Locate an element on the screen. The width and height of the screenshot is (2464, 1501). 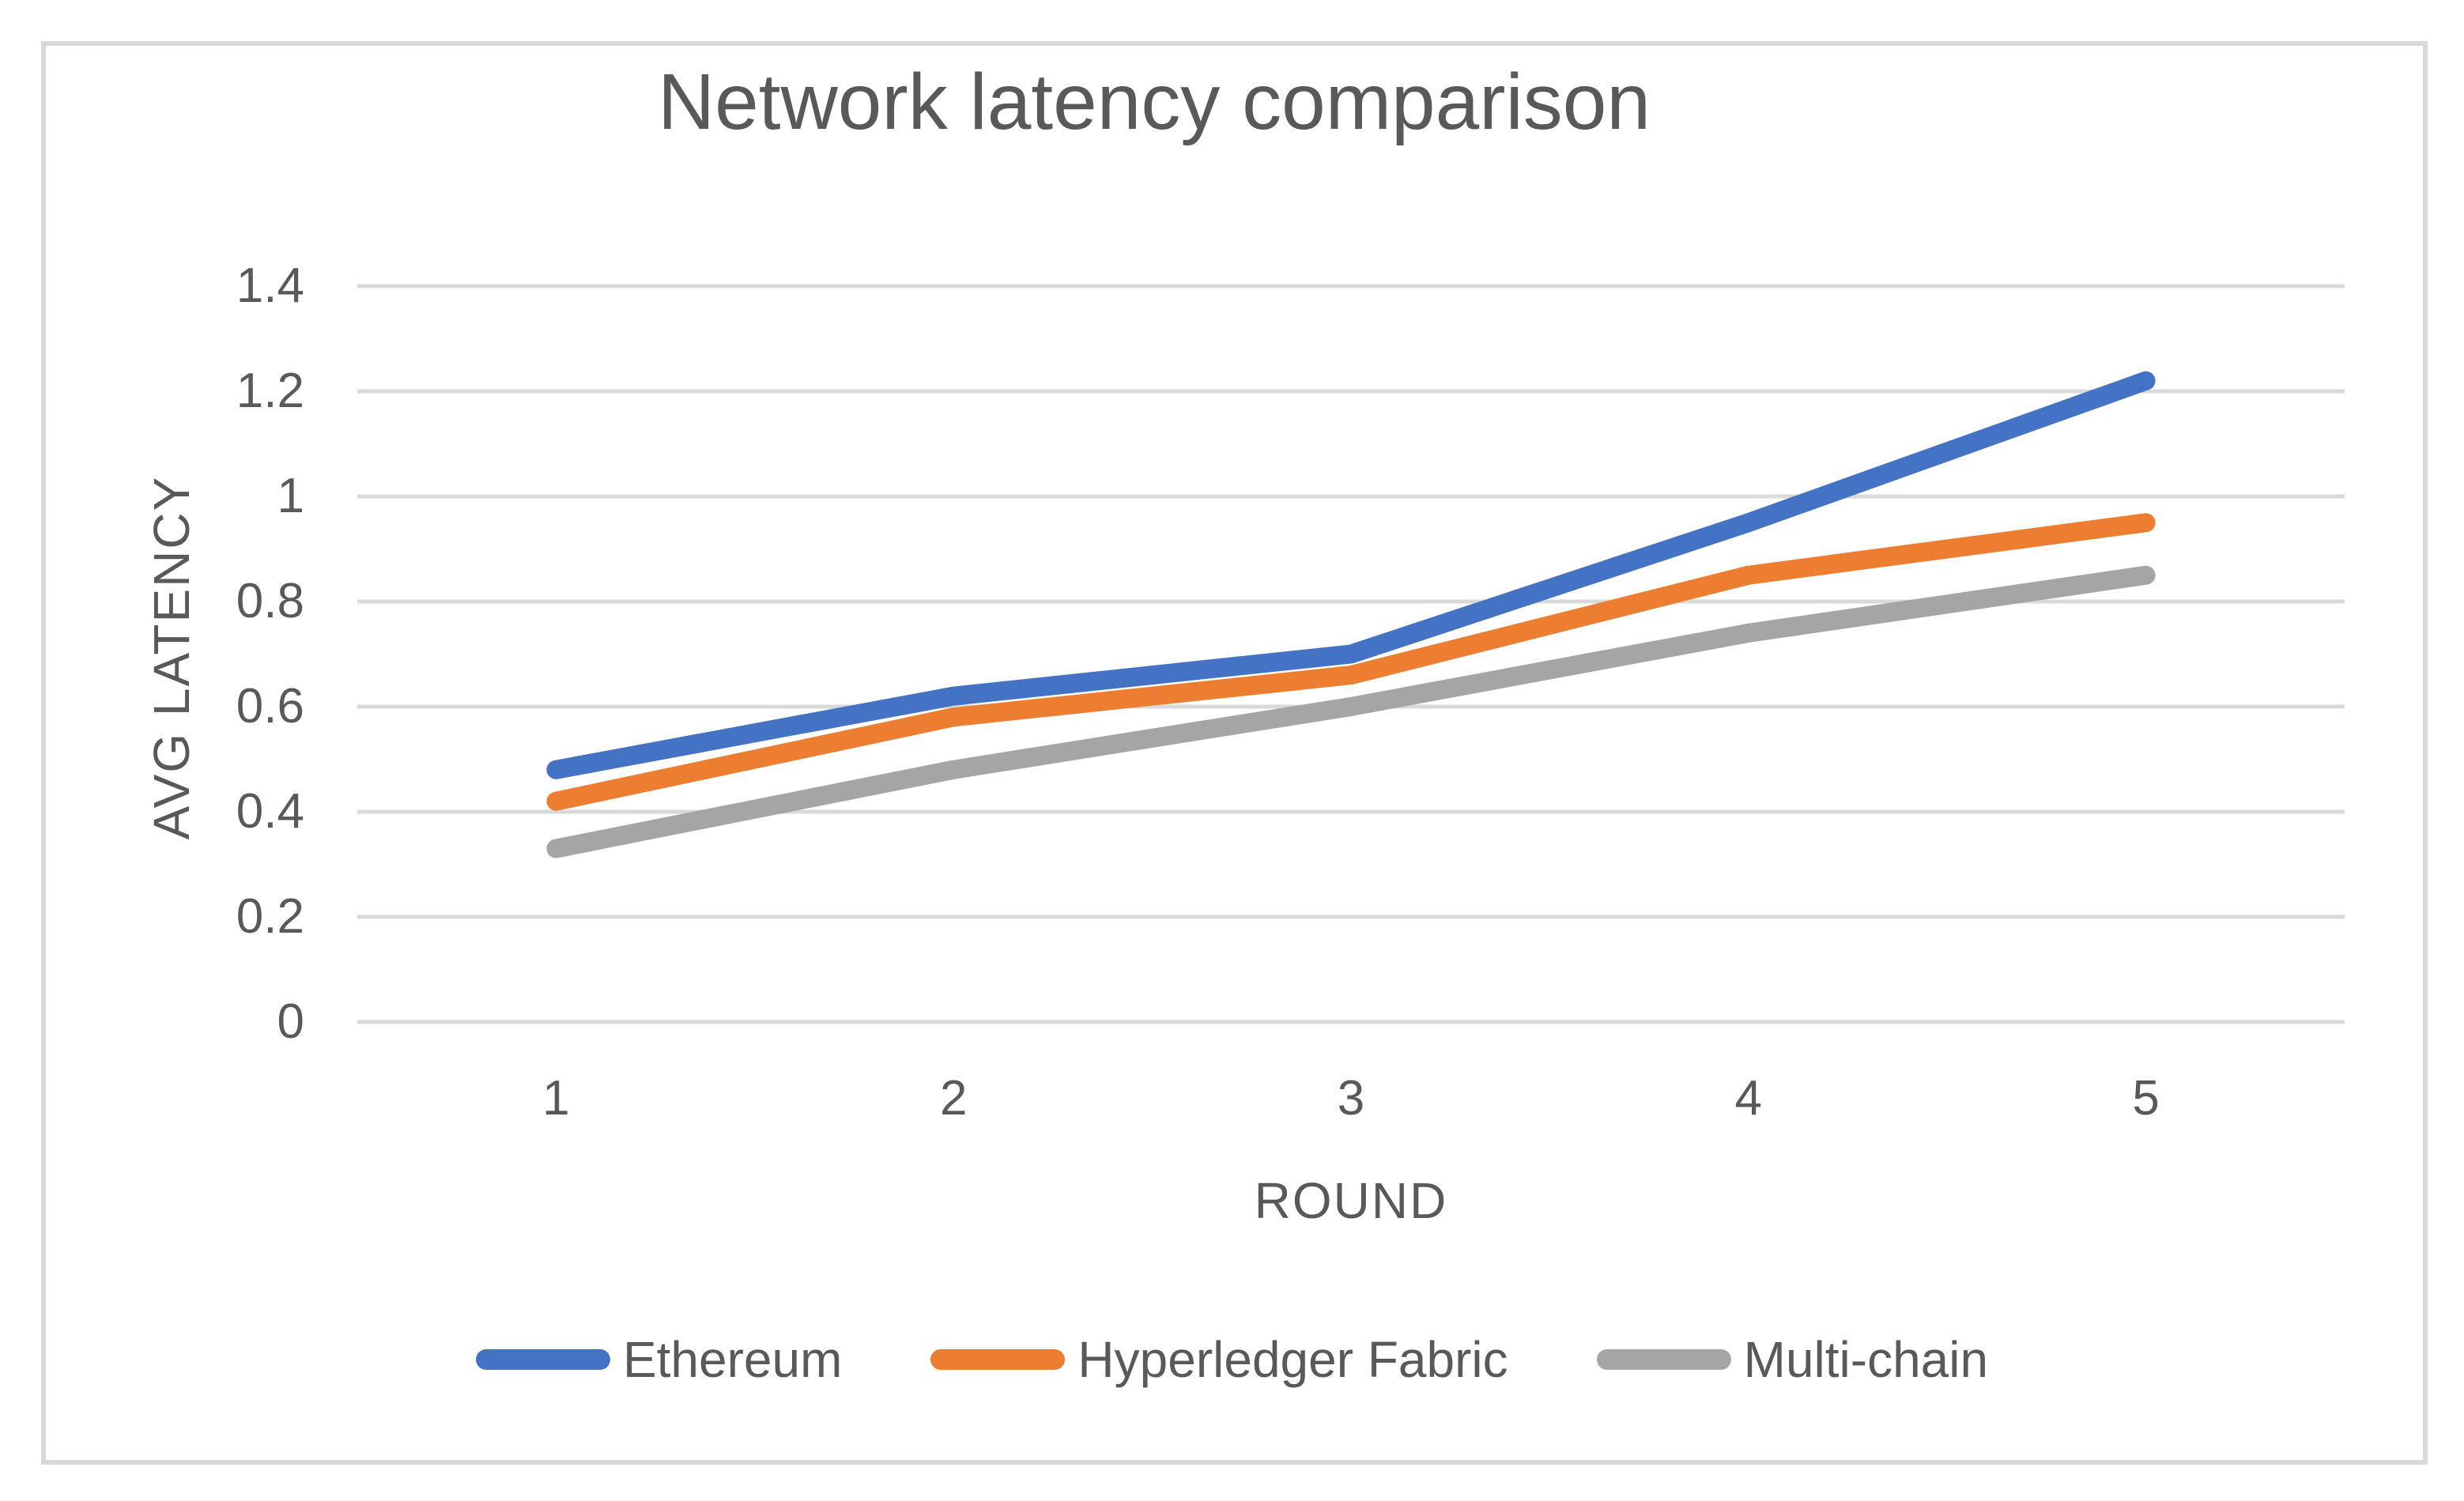
x-axis-title: ROUND is located at coordinates (1351, 1200).